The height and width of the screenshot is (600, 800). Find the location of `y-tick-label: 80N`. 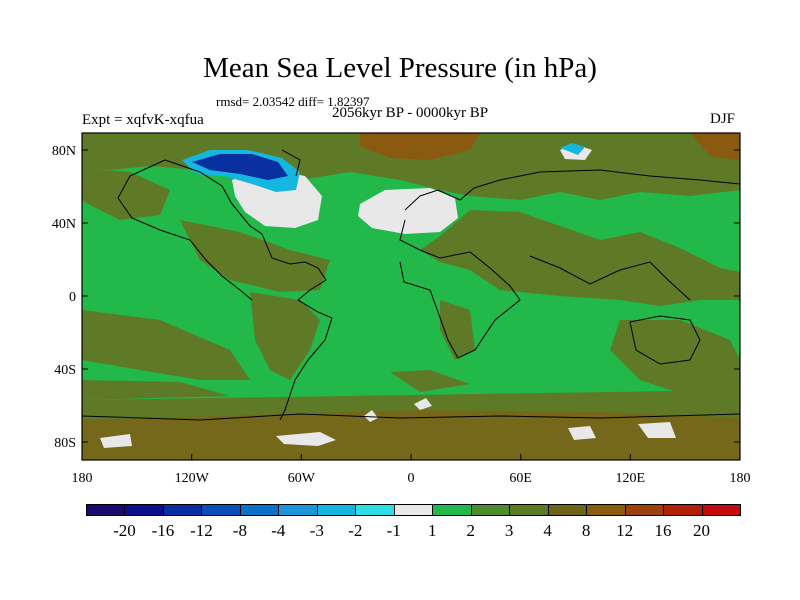

y-tick-label: 80N is located at coordinates (64, 151).